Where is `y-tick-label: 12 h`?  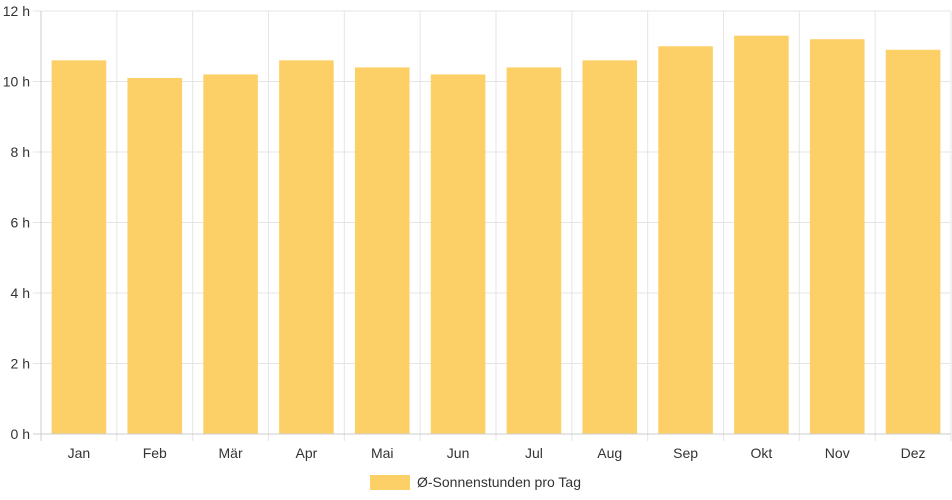 y-tick-label: 12 h is located at coordinates (16, 11).